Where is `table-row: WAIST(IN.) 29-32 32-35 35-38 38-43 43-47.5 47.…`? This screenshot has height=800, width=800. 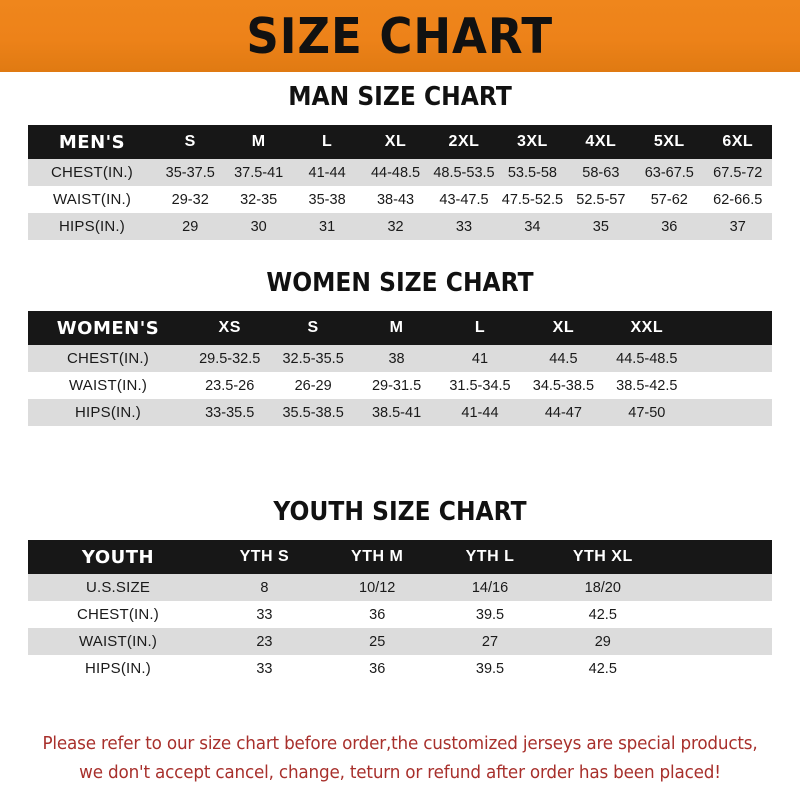 table-row: WAIST(IN.) 29-32 32-35 35-38 38-43 43-47.5 47.… is located at coordinates (400, 199).